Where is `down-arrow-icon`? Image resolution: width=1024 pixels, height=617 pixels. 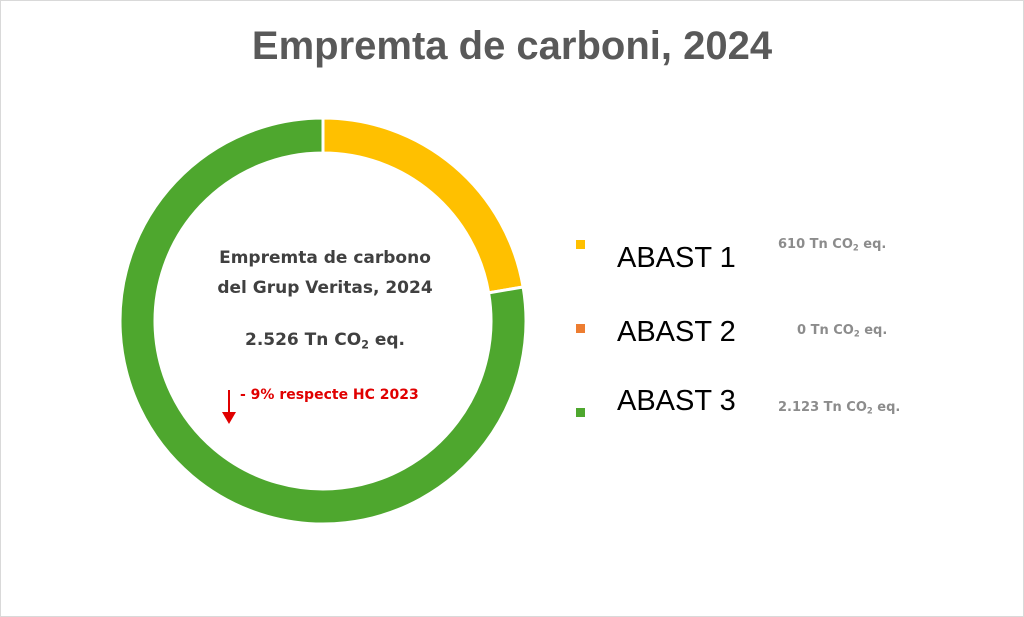 down-arrow-icon is located at coordinates (229, 407).